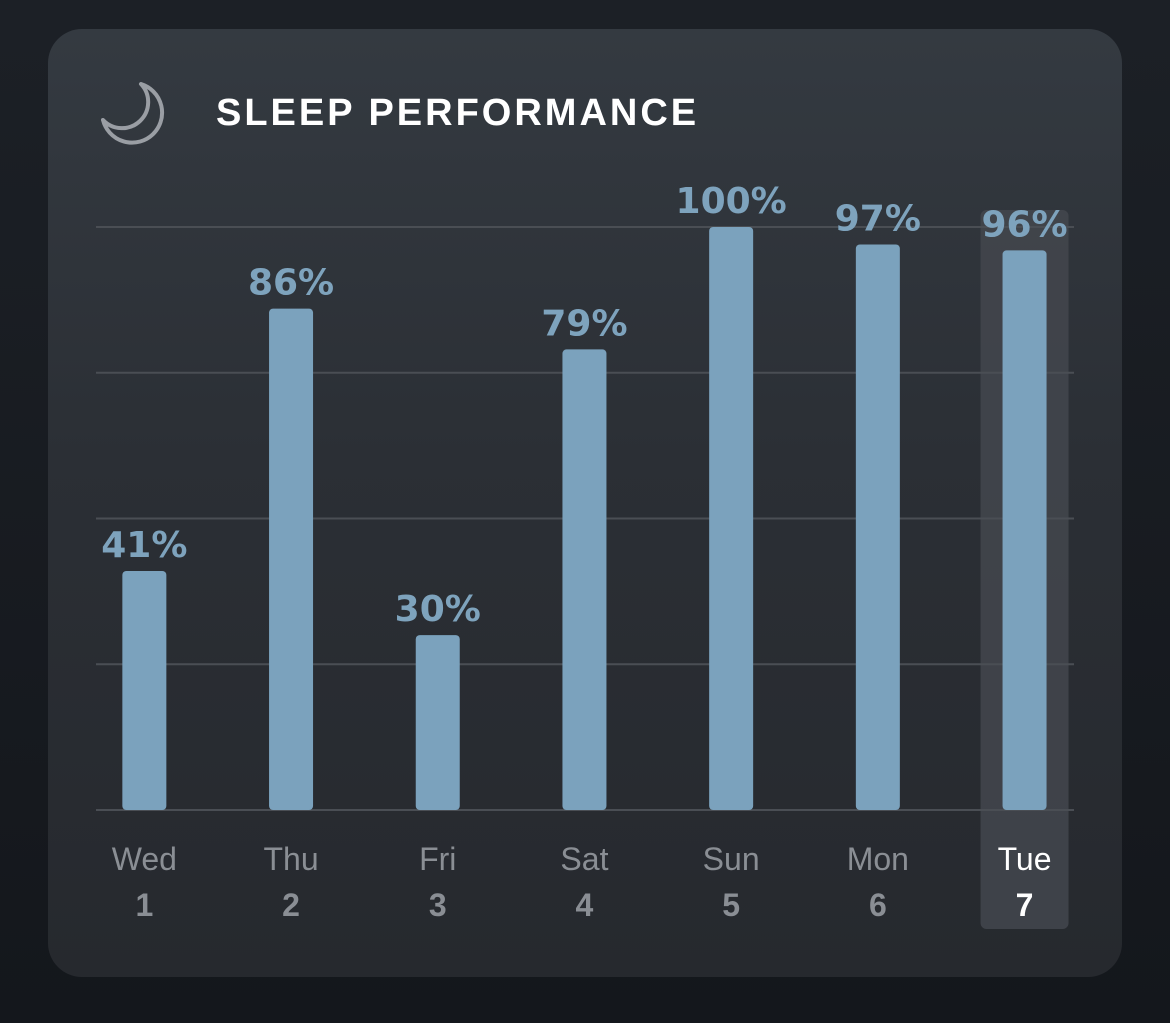  What do you see at coordinates (1024, 224) in the screenshot?
I see `bar-value-label: 96%` at bounding box center [1024, 224].